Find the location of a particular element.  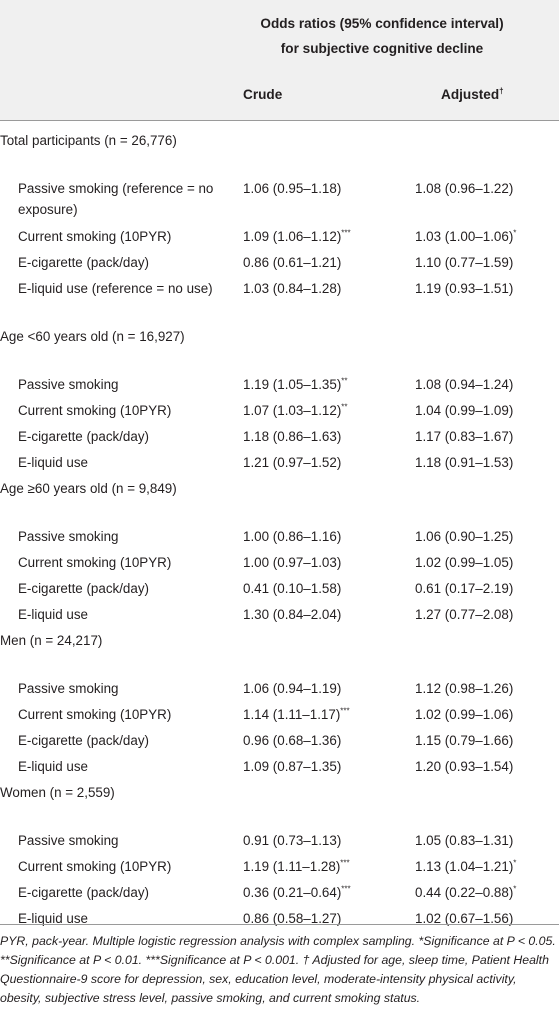

adjusted-value: 1.20 (0.93–1.54) is located at coordinates (464, 766).